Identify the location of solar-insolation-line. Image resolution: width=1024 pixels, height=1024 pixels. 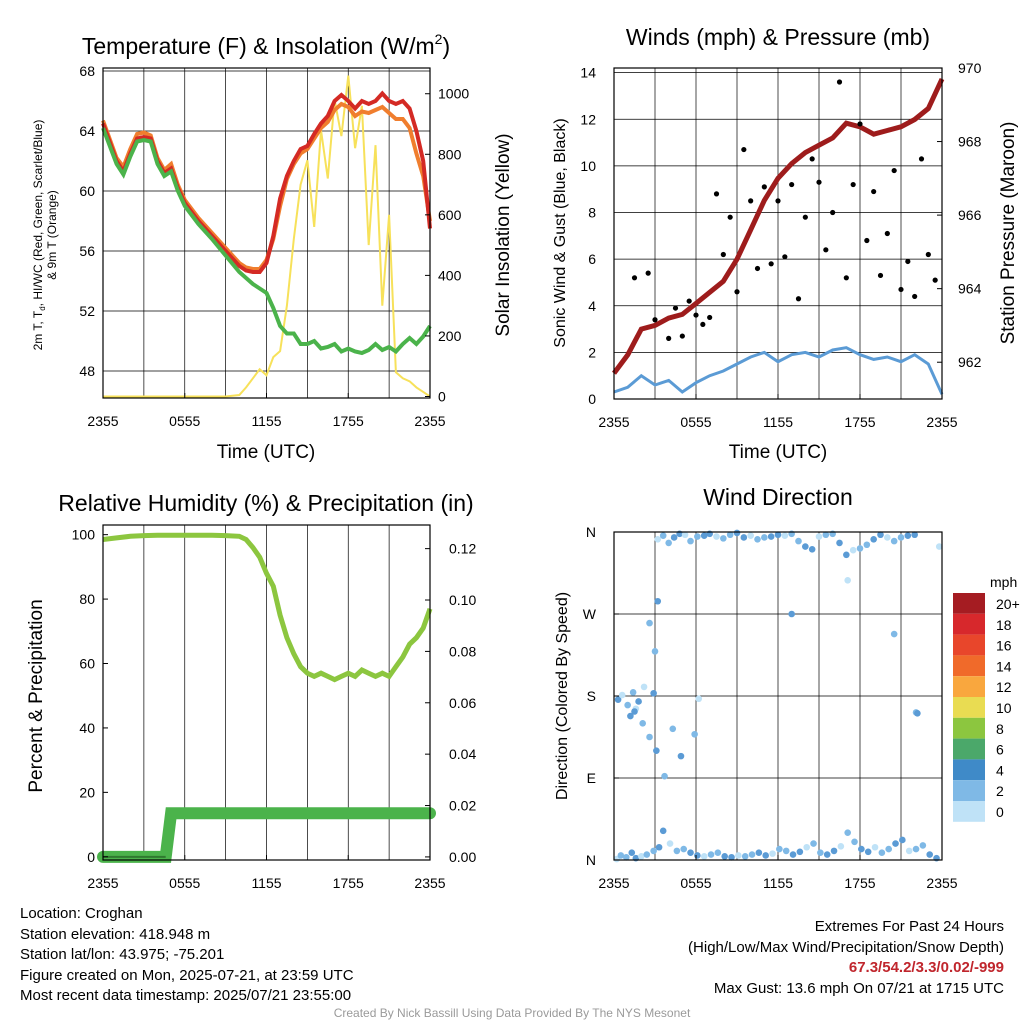
(267, 236).